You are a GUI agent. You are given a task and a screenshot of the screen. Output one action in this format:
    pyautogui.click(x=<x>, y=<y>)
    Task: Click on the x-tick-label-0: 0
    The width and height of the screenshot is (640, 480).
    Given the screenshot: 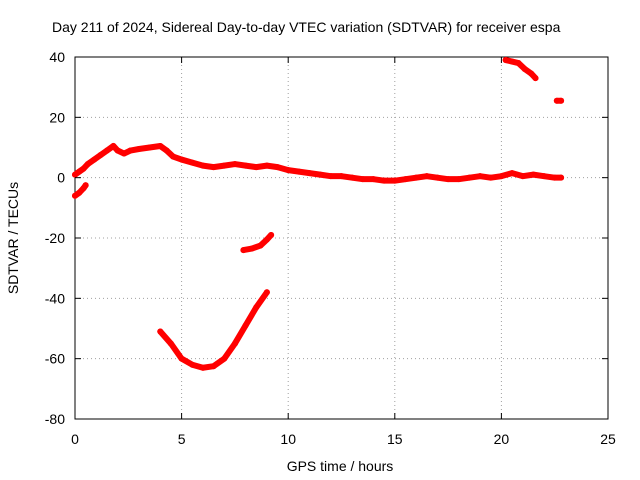 What is the action you would take?
    pyautogui.click(x=75, y=439)
    